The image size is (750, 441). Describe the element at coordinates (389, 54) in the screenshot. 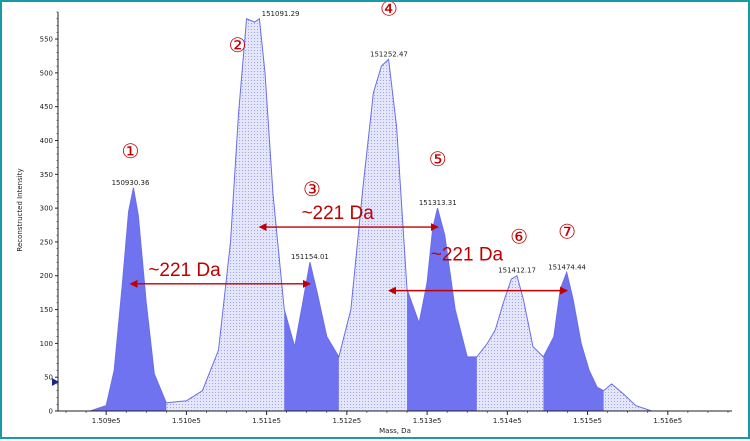

I see `peak-mass-label: 151252.47` at that location.